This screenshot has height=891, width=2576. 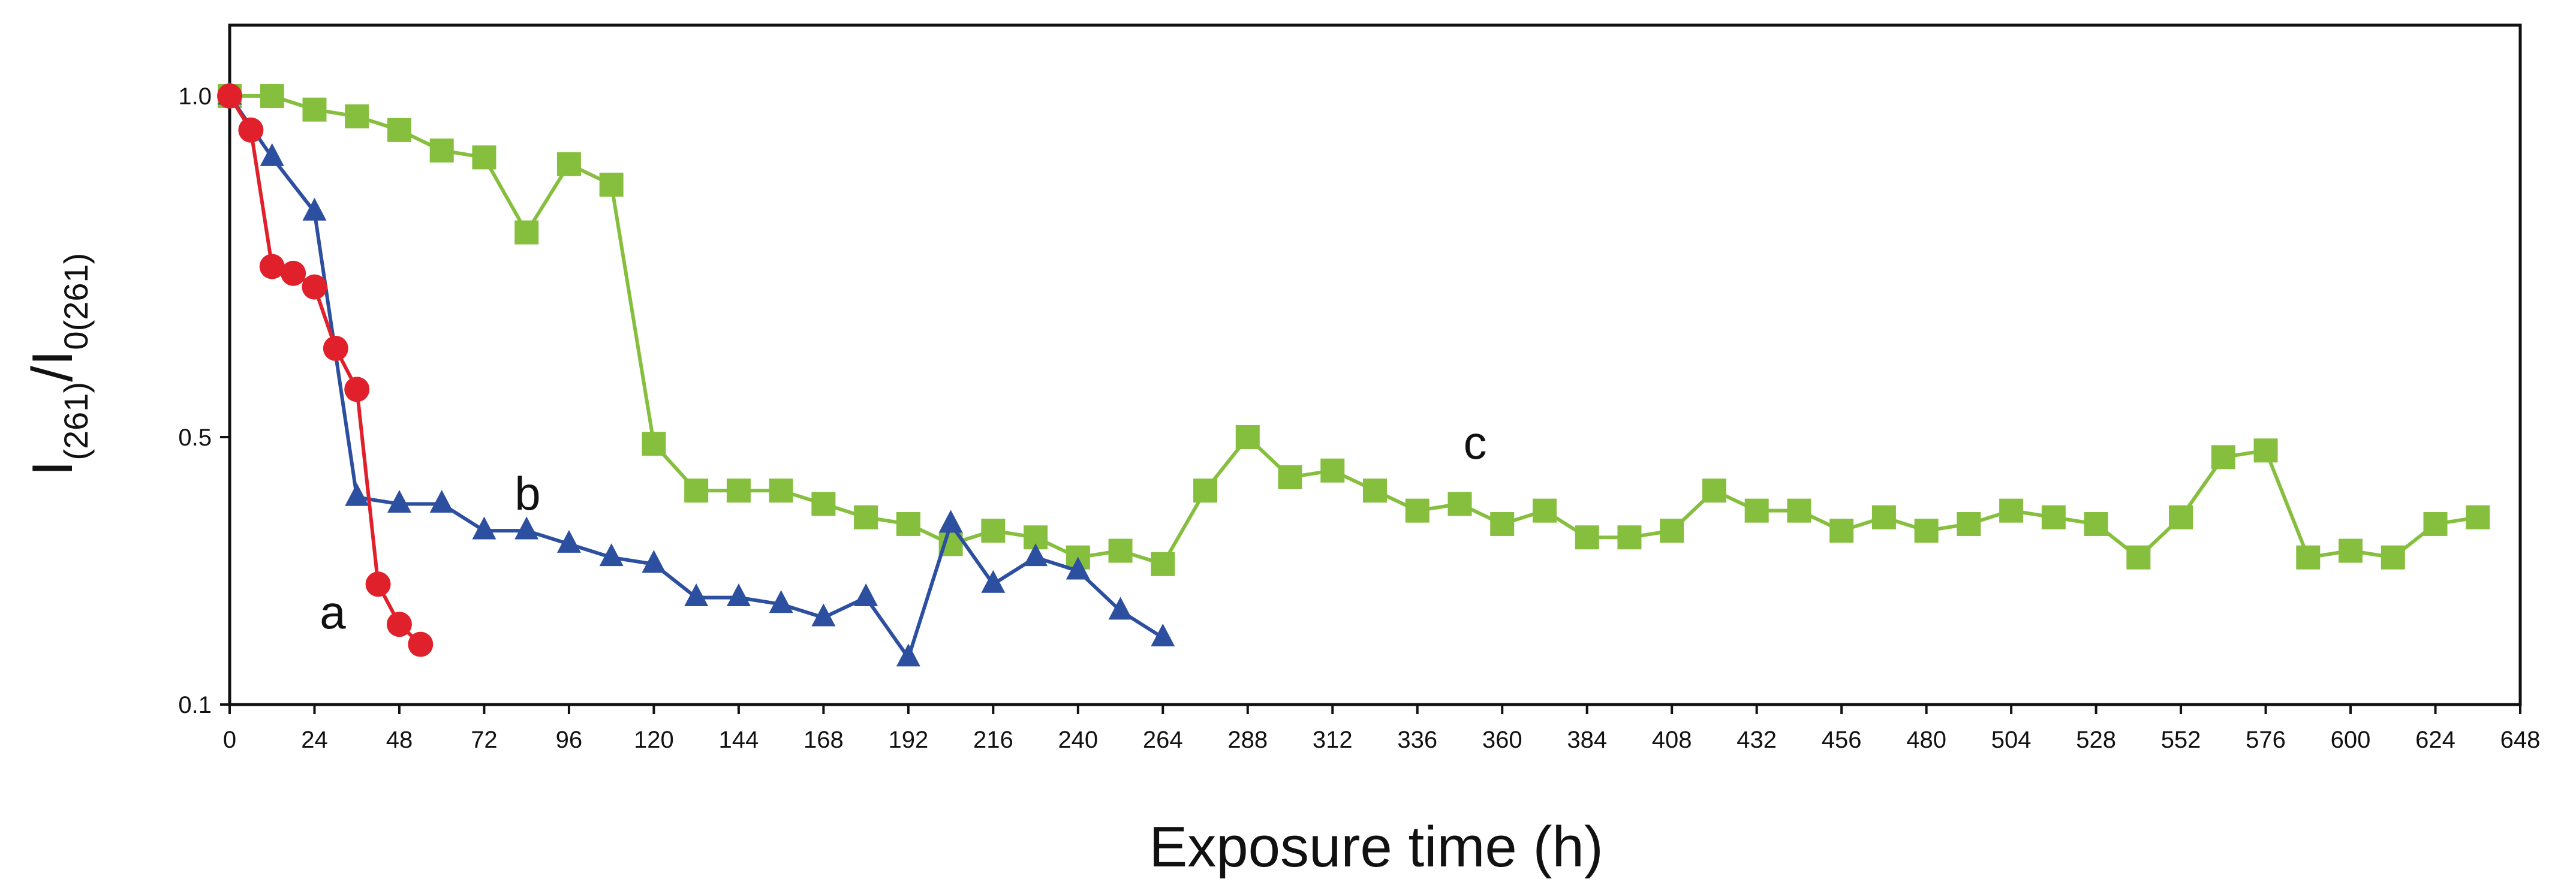 I want to click on x-tick-label: 144, so click(x=739, y=740).